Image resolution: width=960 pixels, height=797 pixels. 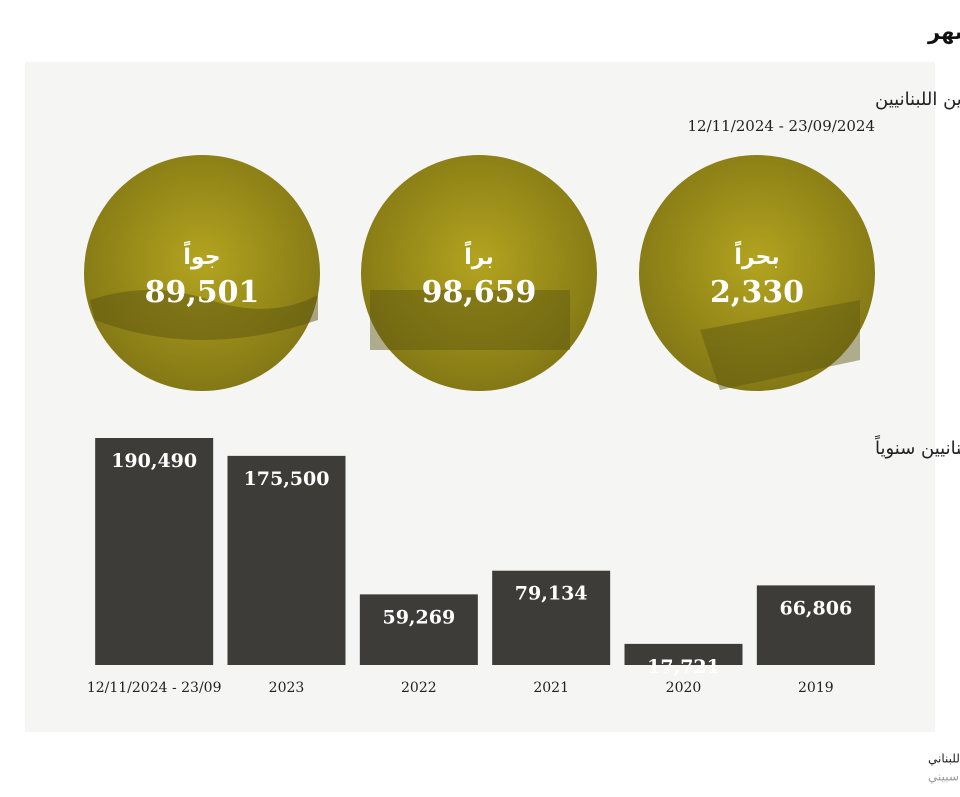 What do you see at coordinates (683, 667) in the screenshot?
I see `bar-value-label: 17,721` at bounding box center [683, 667].